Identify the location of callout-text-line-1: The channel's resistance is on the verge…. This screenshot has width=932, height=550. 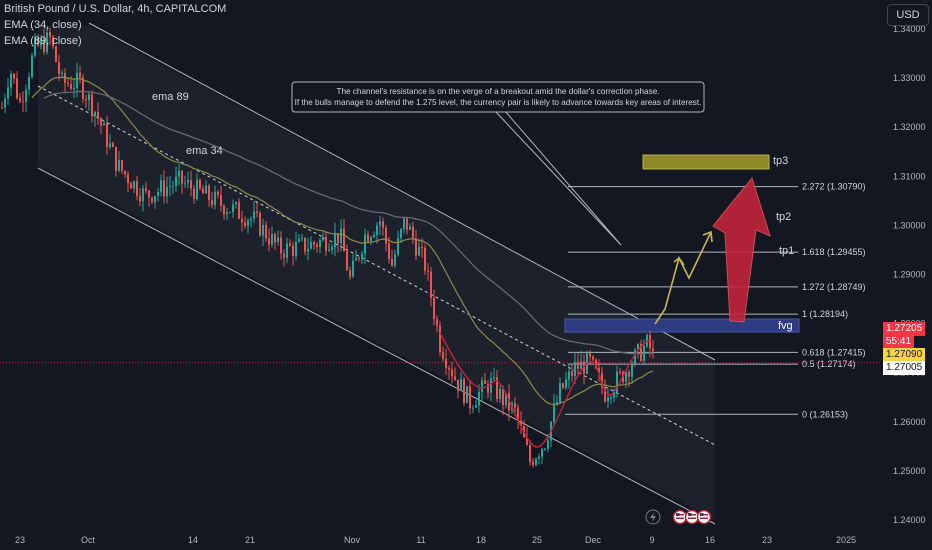
(497, 91).